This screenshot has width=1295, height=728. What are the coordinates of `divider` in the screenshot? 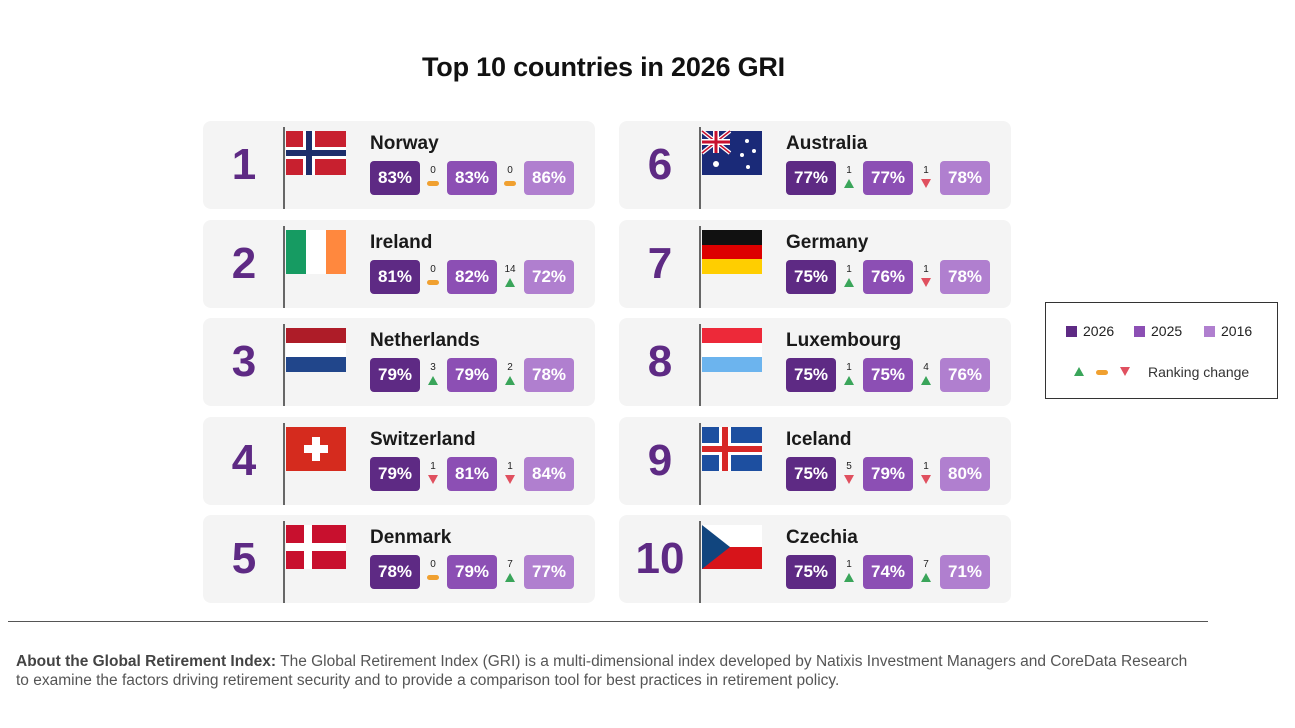 It's located at (608, 621).